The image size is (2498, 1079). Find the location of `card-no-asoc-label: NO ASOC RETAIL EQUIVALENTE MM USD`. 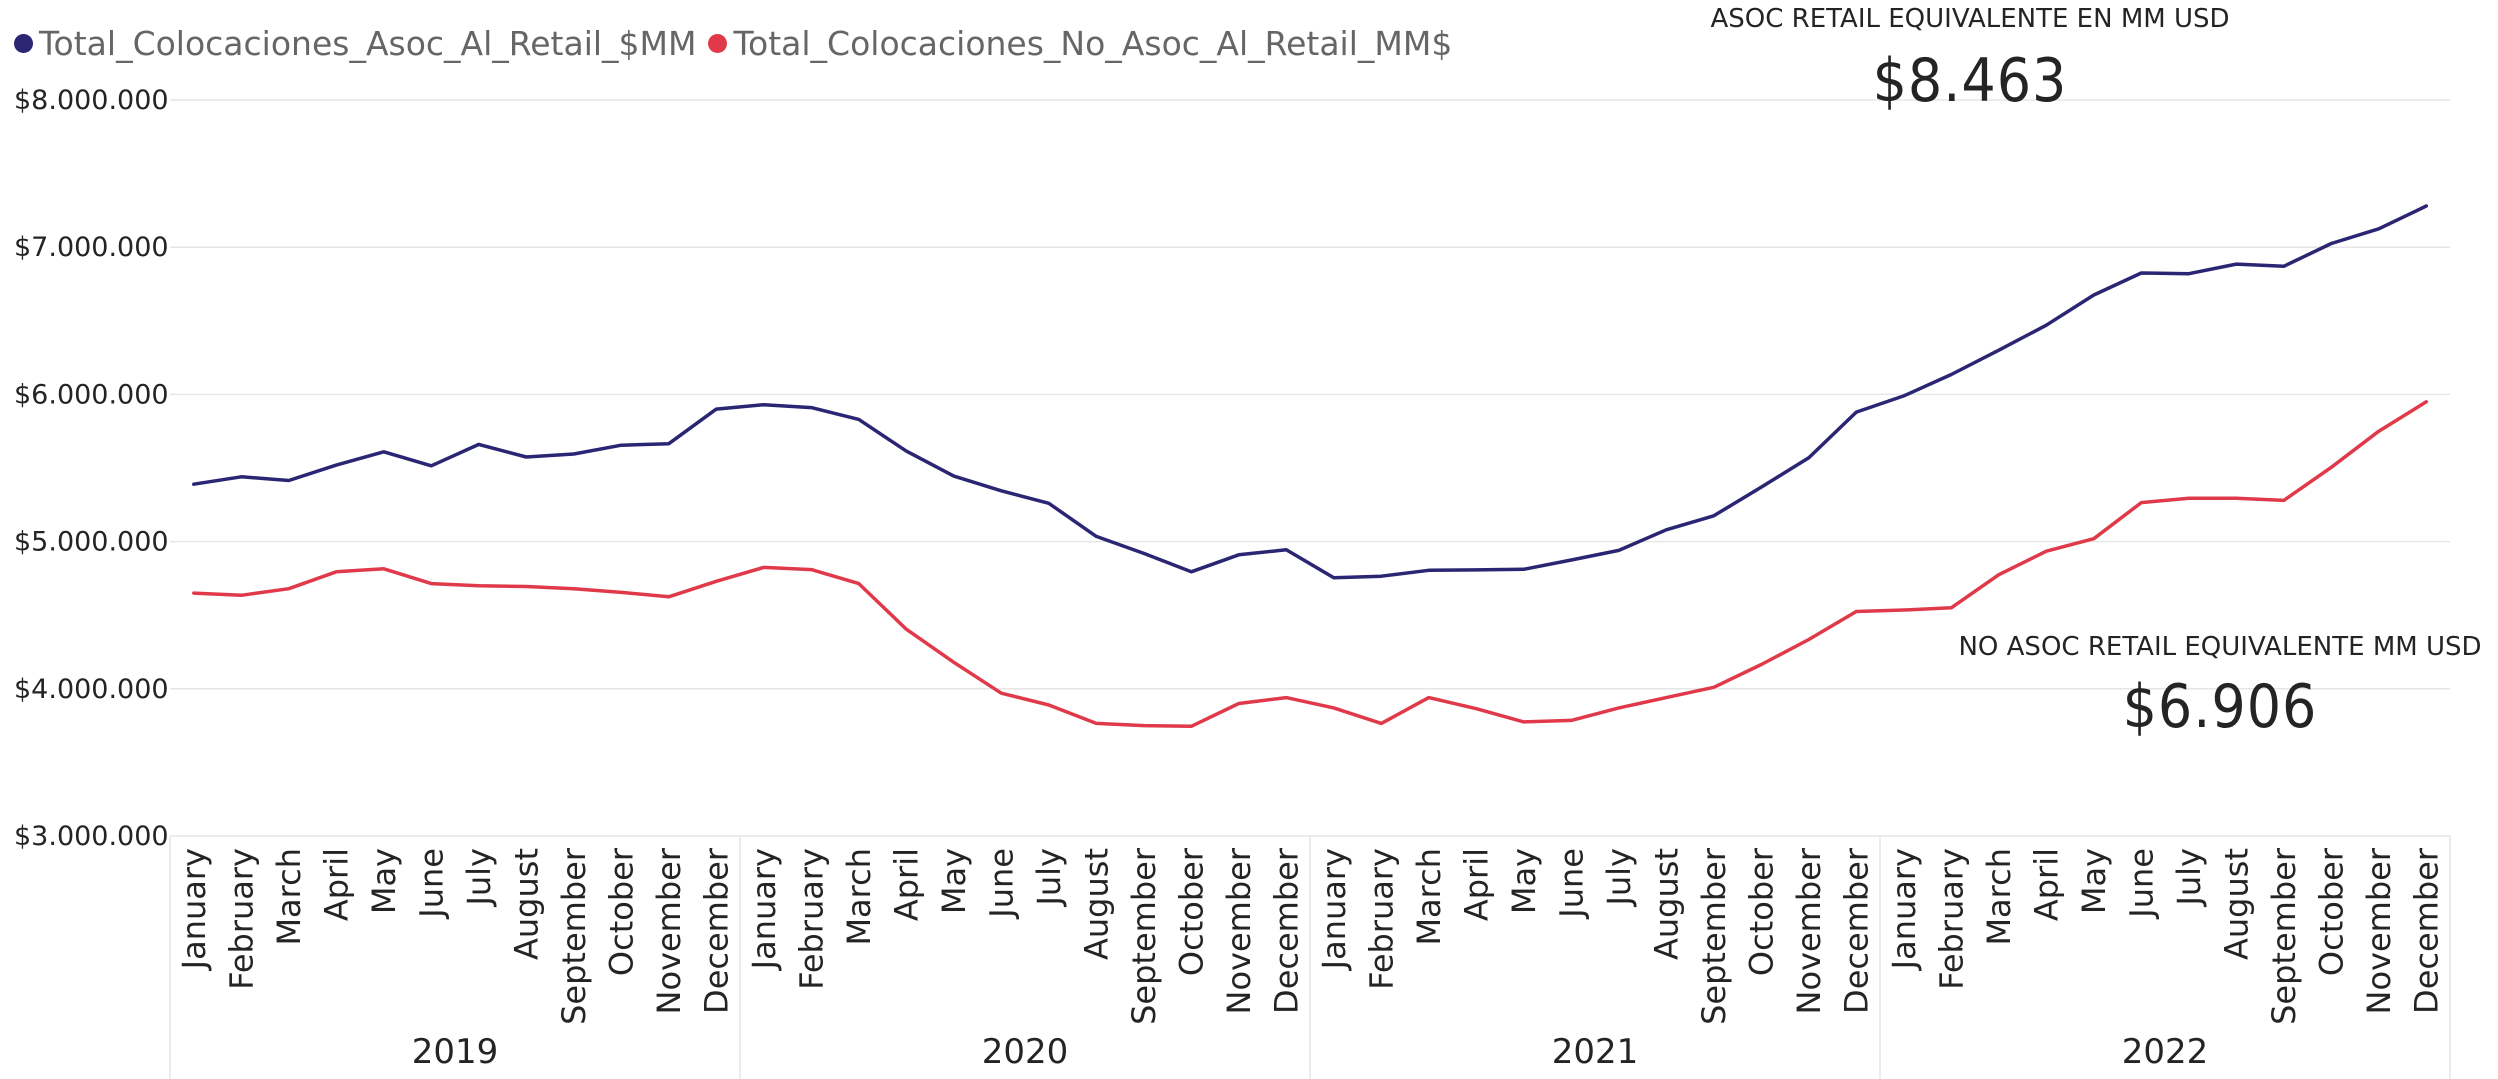

card-no-asoc-label: NO ASOC RETAIL EQUIVALENTE MM USD is located at coordinates (2220, 647).